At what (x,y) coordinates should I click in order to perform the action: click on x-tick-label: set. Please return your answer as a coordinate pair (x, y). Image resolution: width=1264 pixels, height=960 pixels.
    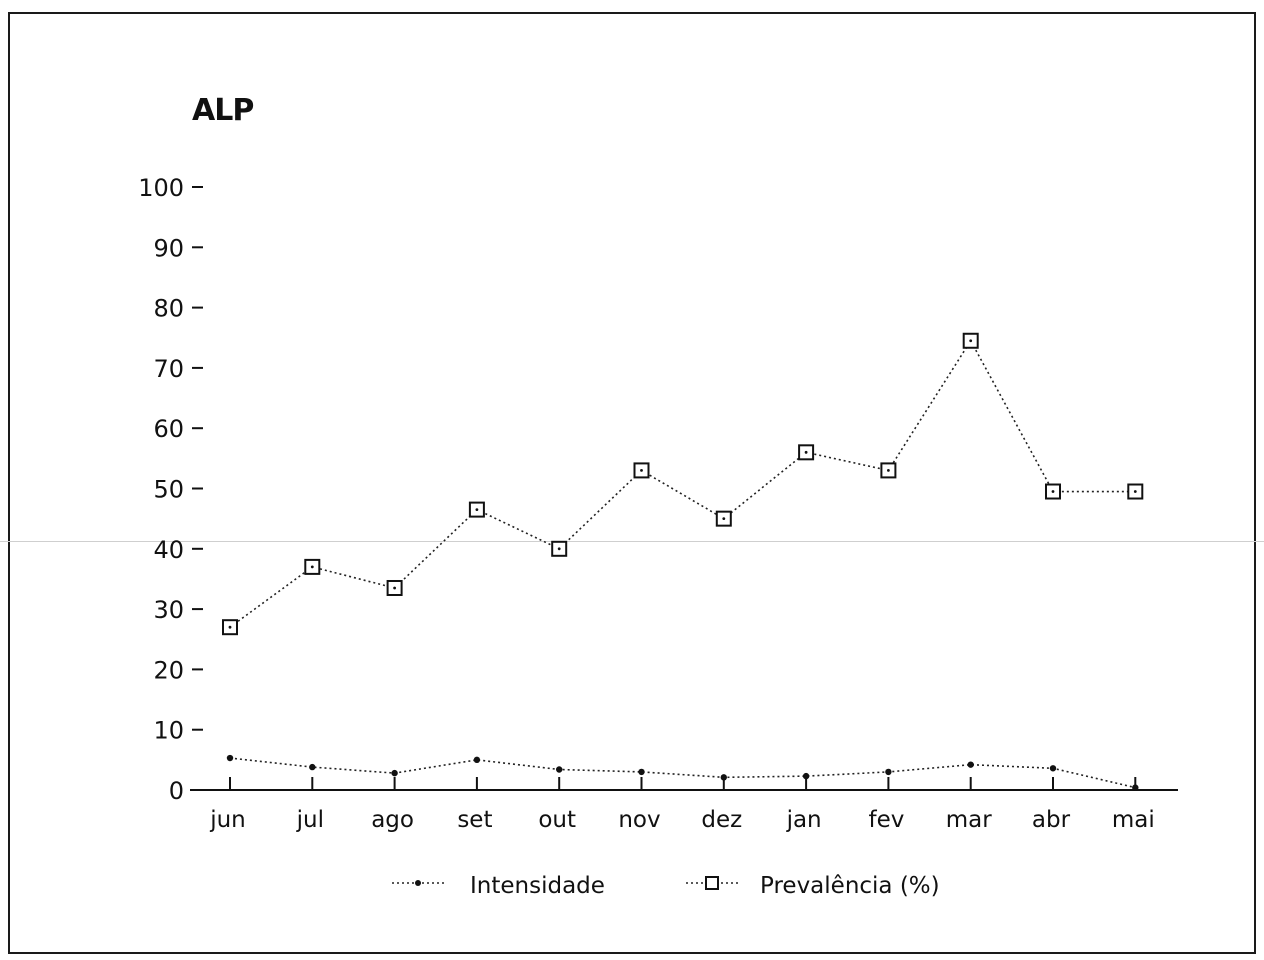
    Looking at the image, I should click on (474, 820).